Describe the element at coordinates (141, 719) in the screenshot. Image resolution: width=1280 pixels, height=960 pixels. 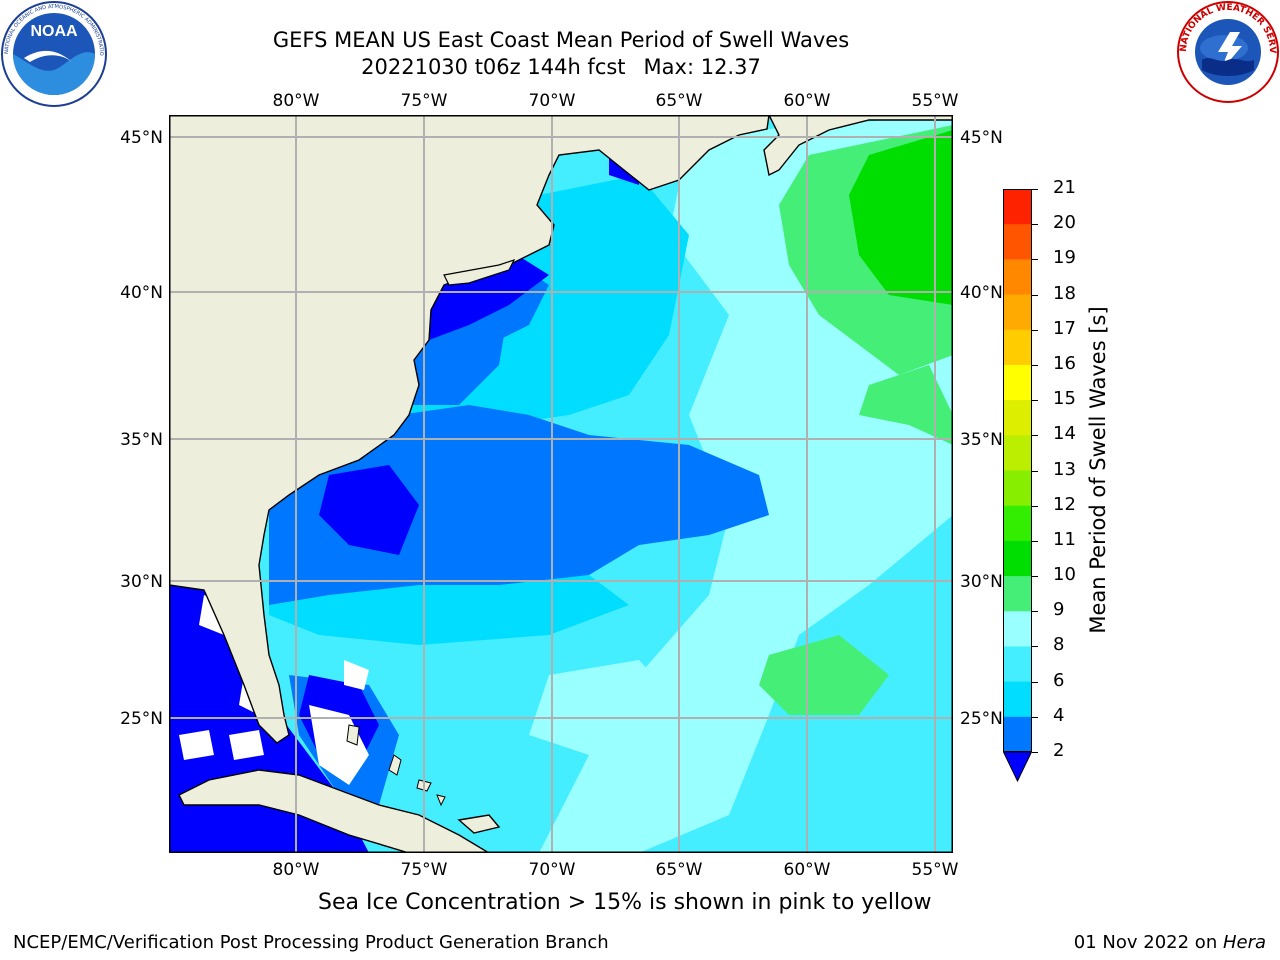
I see `lat-label-left: 25°N` at that location.